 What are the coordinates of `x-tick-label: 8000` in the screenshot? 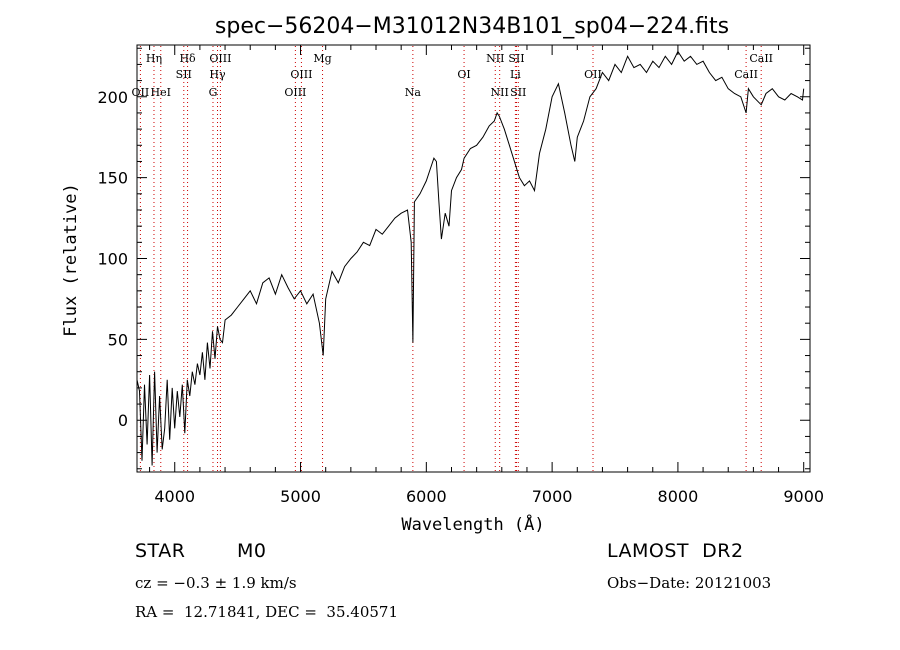 It's located at (678, 496).